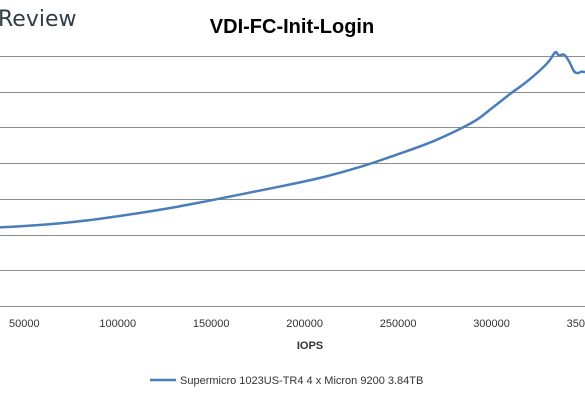 The height and width of the screenshot is (401, 585). I want to click on x-tick-label-0: 50000, so click(24, 324).